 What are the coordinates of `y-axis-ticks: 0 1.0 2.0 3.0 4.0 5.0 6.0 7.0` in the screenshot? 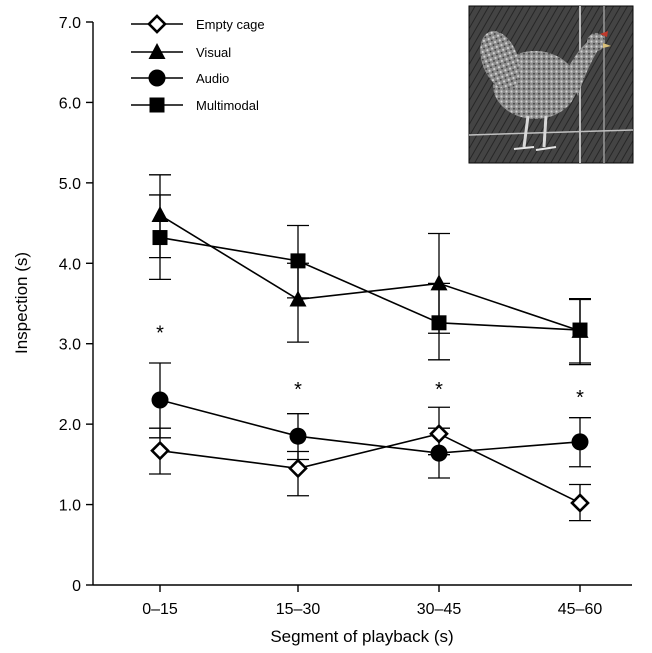 It's located at (76, 305).